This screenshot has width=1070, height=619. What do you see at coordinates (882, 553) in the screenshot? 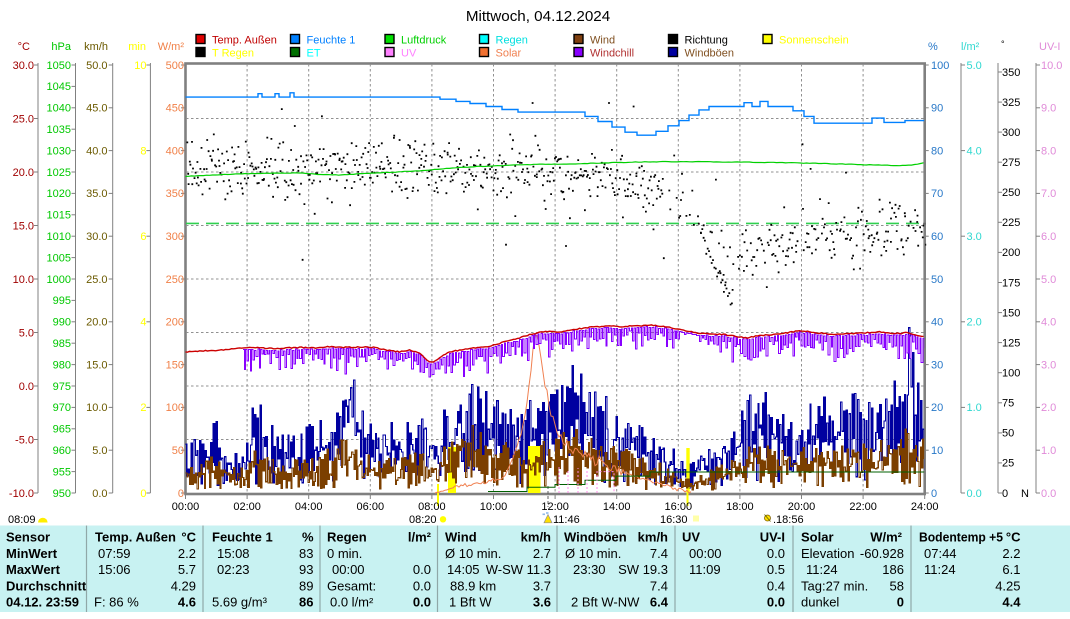
I see `svg-text: -60.928` at bounding box center [882, 553].